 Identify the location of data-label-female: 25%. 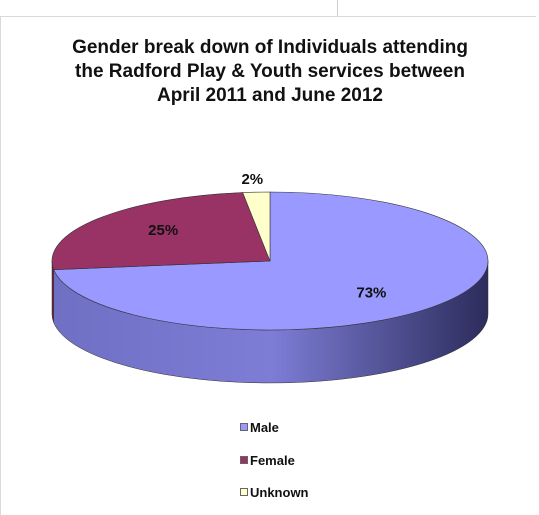
(163, 230).